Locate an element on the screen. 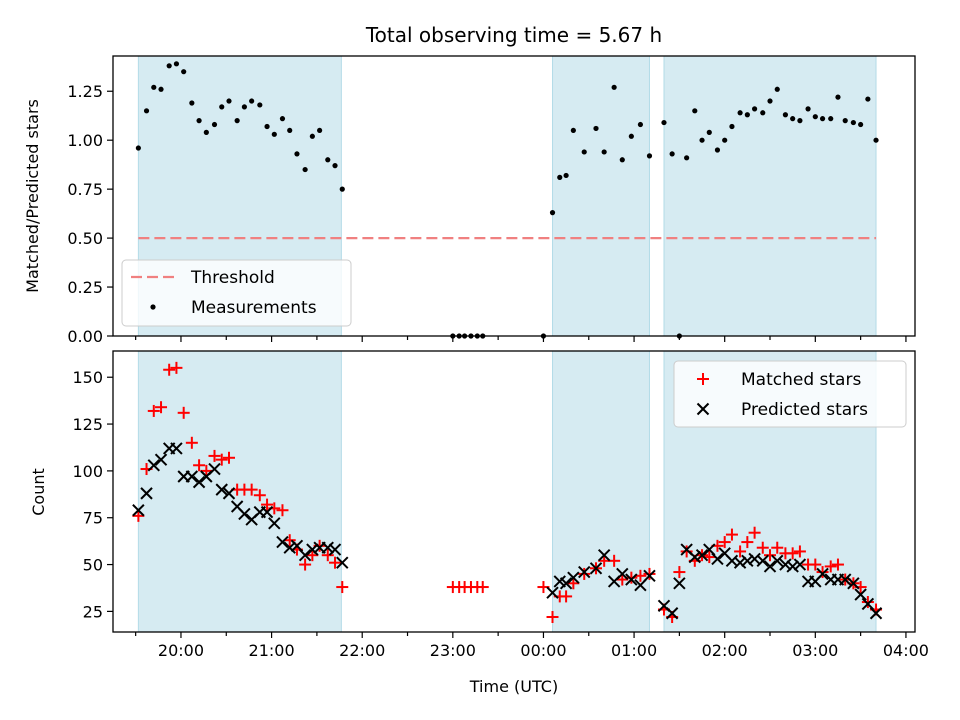 The width and height of the screenshot is (960, 720). bottom-x-tick-label: 00:00 is located at coordinates (543, 650).